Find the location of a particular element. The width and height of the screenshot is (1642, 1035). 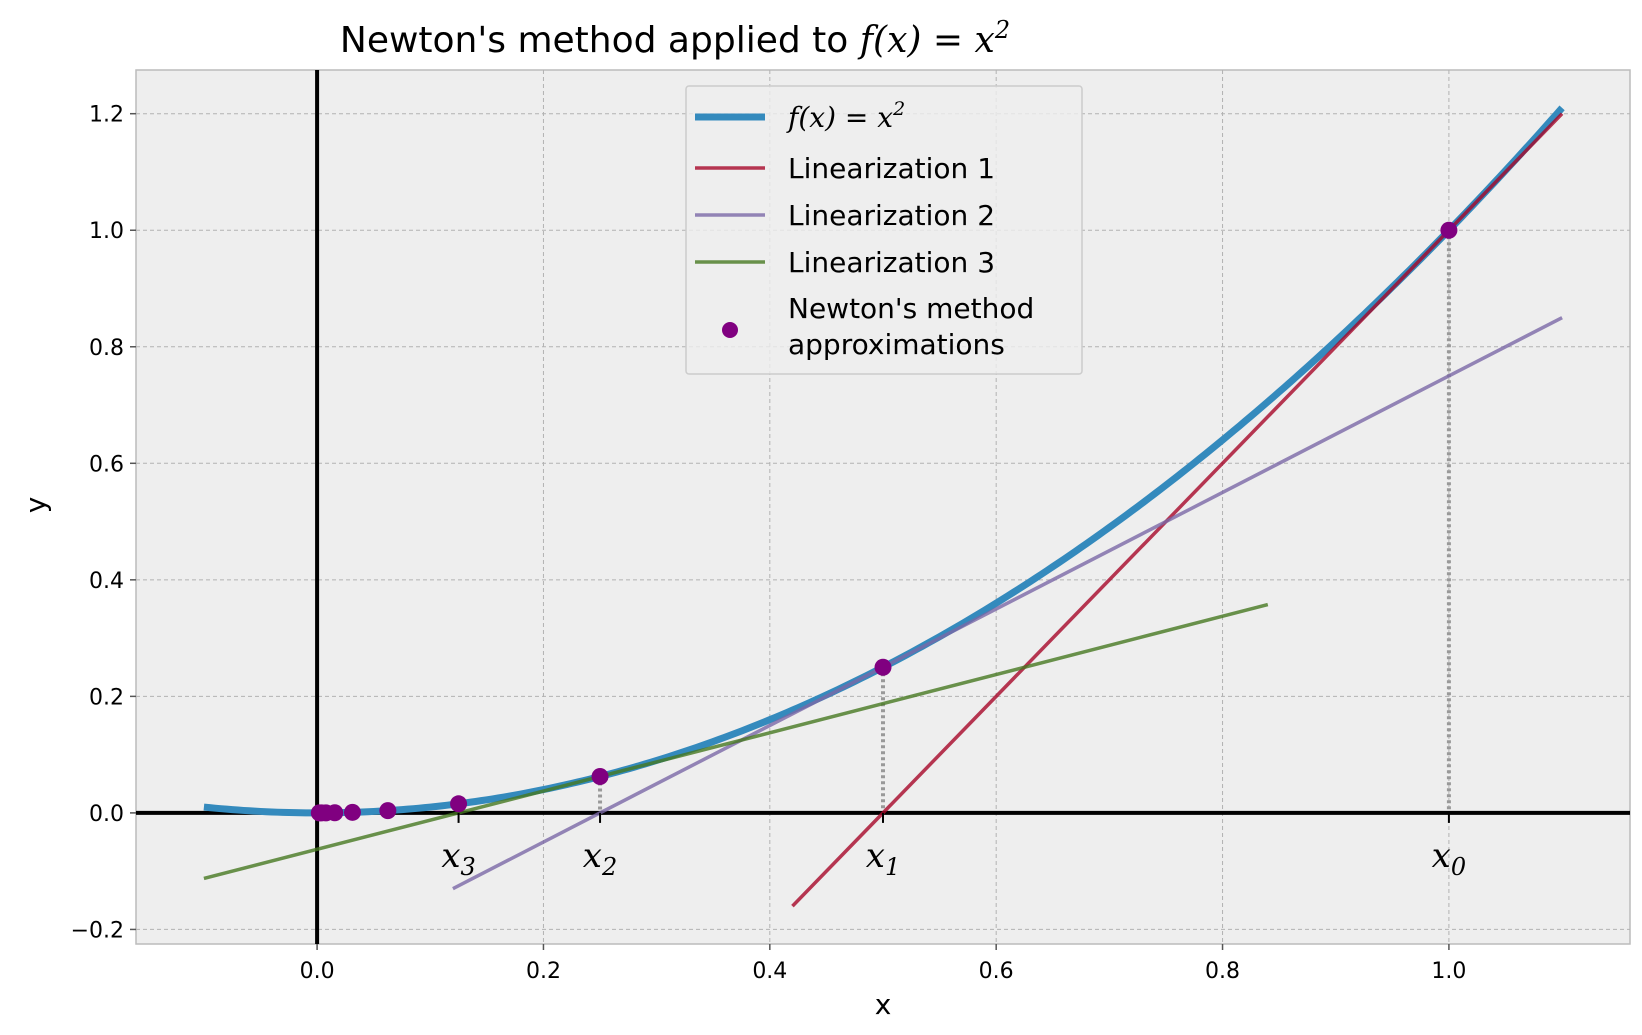

iterate-label-sub: 2 is located at coordinates (609, 867).